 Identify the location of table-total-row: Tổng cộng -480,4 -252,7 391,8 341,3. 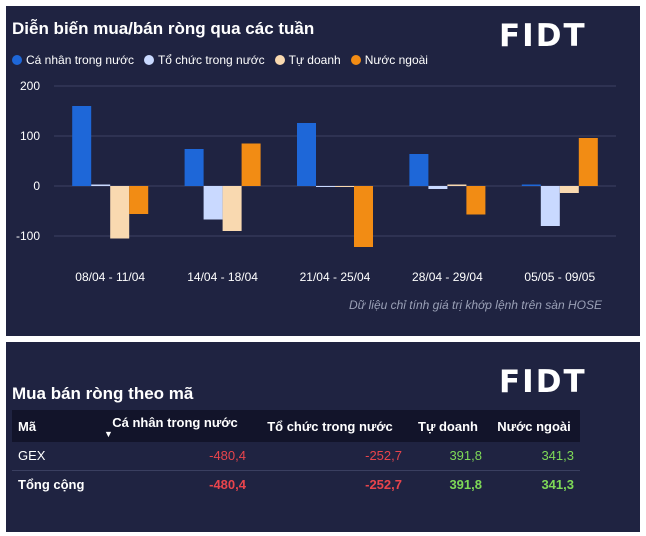
(296, 484).